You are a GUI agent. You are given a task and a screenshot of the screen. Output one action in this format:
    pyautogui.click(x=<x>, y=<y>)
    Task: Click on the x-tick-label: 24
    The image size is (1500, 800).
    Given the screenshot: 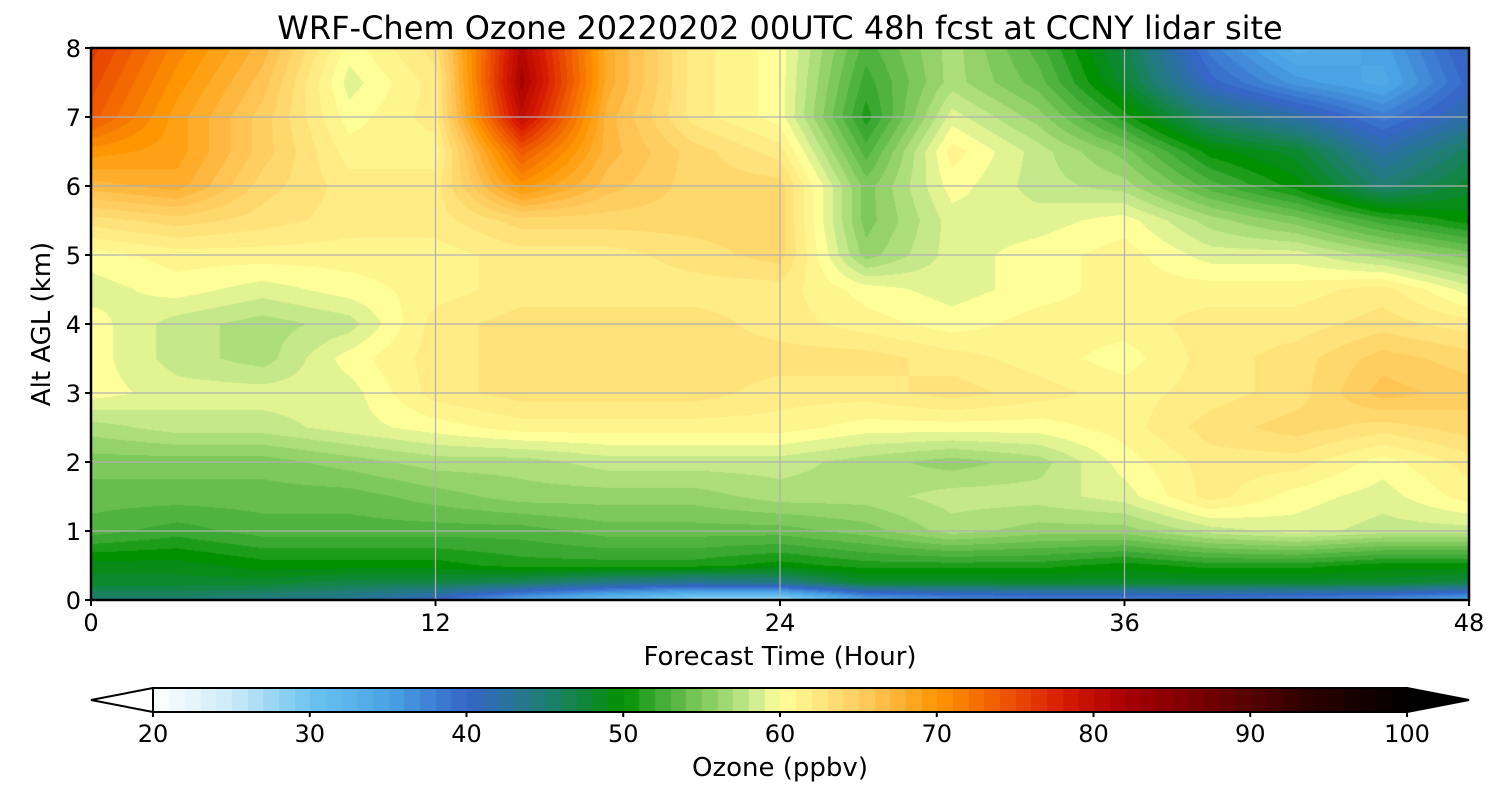 What is the action you would take?
    pyautogui.click(x=780, y=623)
    